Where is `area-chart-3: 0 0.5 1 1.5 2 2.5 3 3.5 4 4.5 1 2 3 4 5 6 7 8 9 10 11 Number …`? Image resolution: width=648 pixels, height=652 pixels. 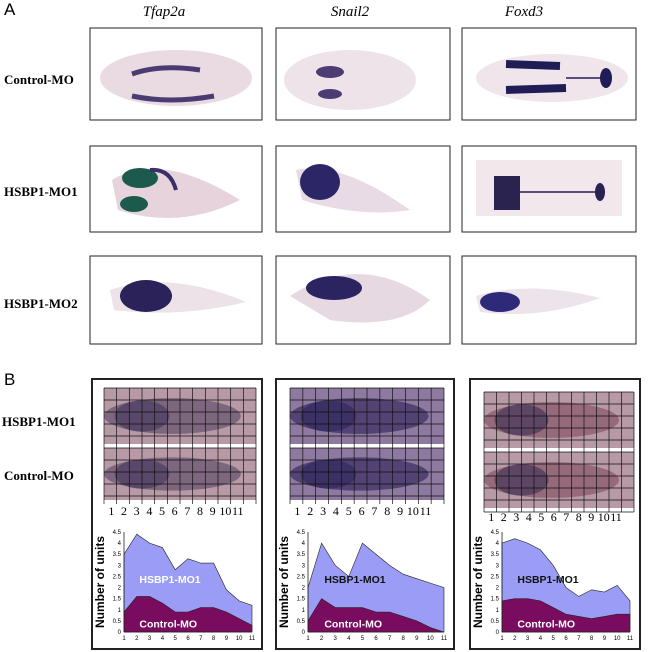
area-chart-3: 0 0.5 1 1.5 2 2.5 3 3.5 4 4.5 1 2 3 4 5 6 7 8 9 10 11 Number … is located at coordinates (553, 586).